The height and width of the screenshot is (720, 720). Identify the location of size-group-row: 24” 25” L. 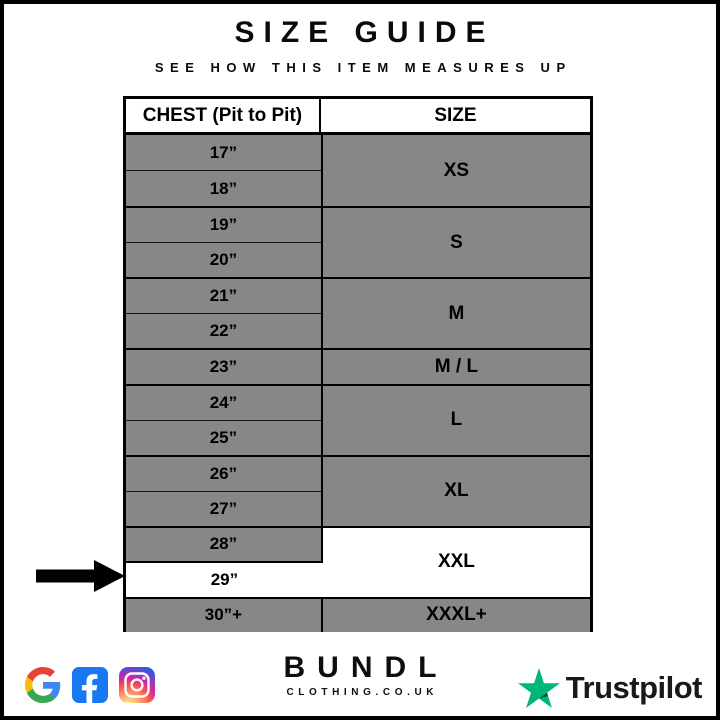
(358, 419).